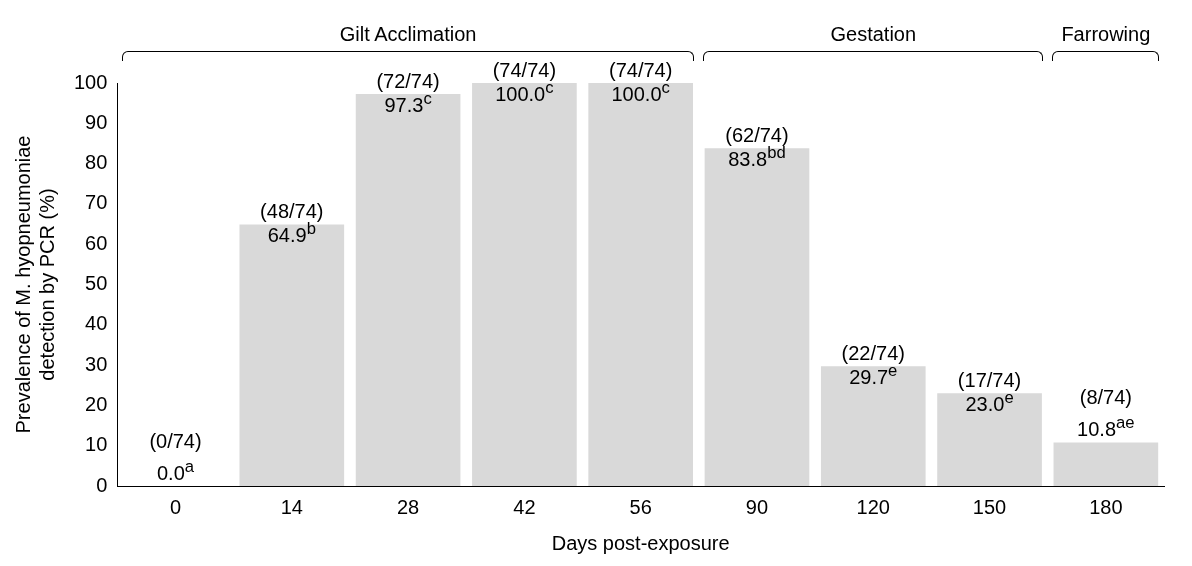 The height and width of the screenshot is (566, 1192). I want to click on text: Farrowing, so click(1106, 34).